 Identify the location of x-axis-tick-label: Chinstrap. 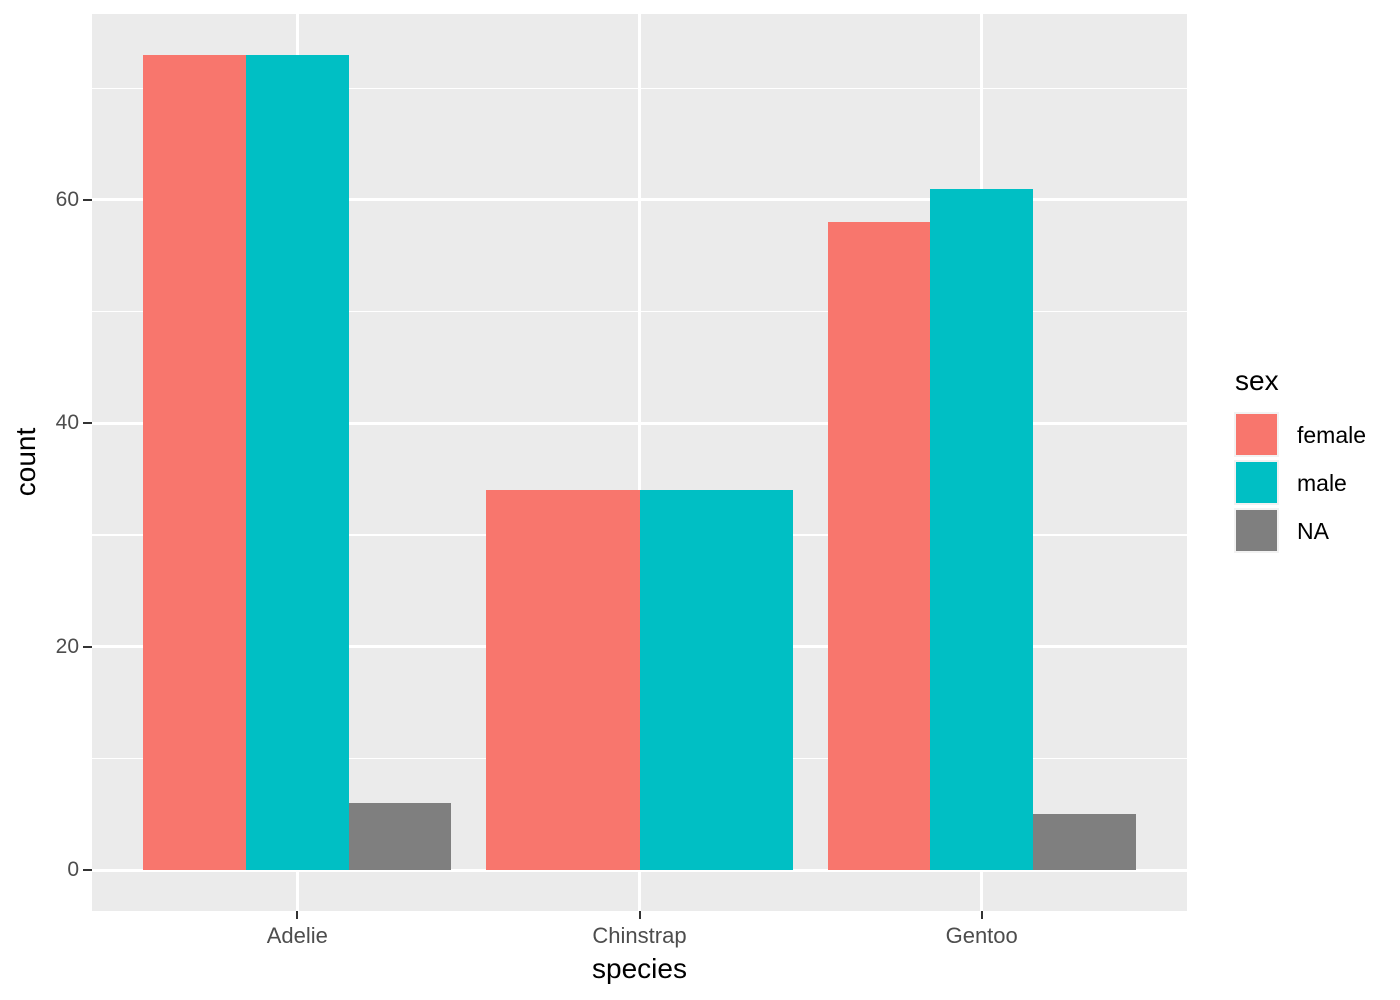
(639, 935).